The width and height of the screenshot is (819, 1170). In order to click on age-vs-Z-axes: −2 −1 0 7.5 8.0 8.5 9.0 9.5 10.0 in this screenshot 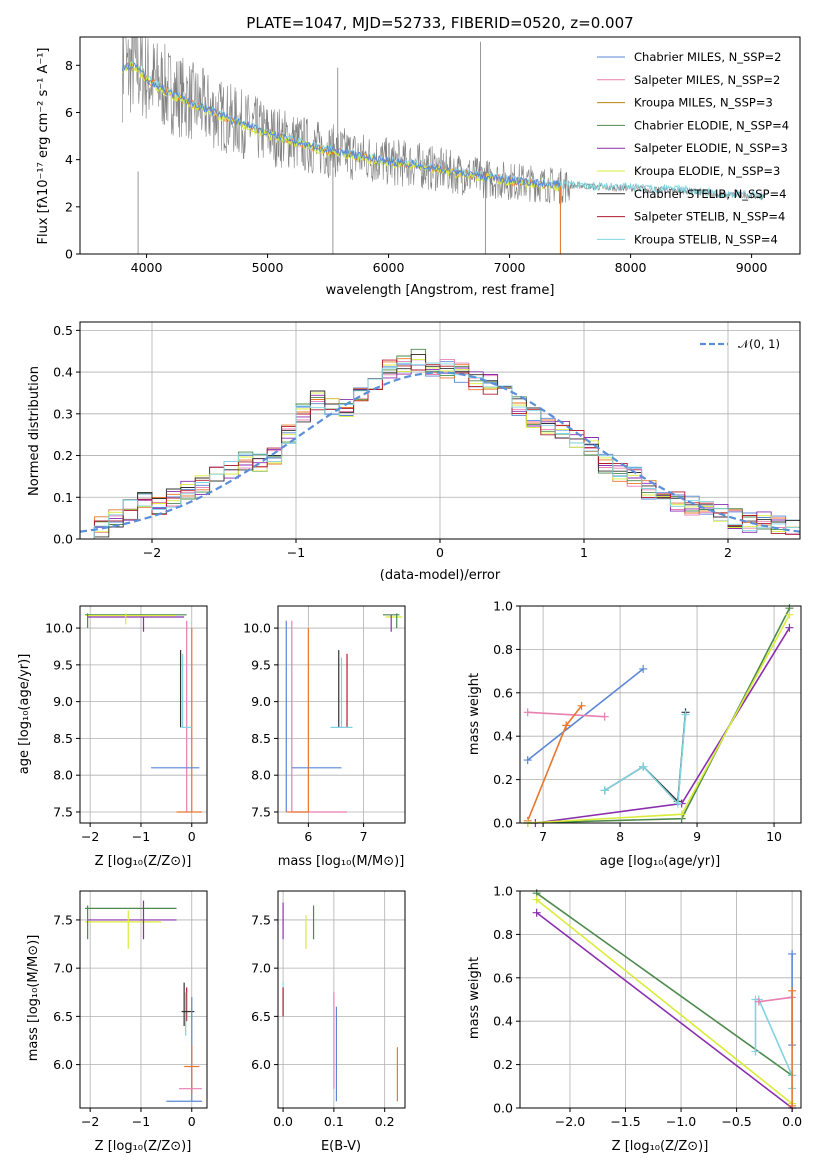, I will do `click(120, 732)`.